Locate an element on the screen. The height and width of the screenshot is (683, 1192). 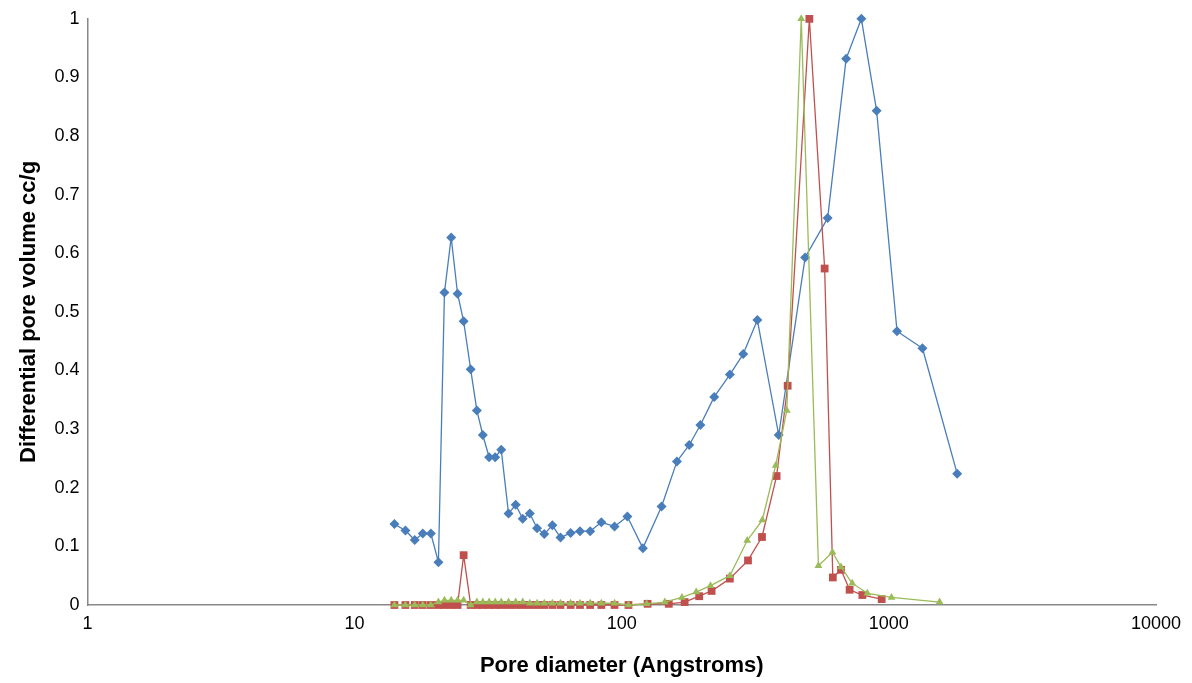
y-tick-label: 0.8 is located at coordinates (67, 135).